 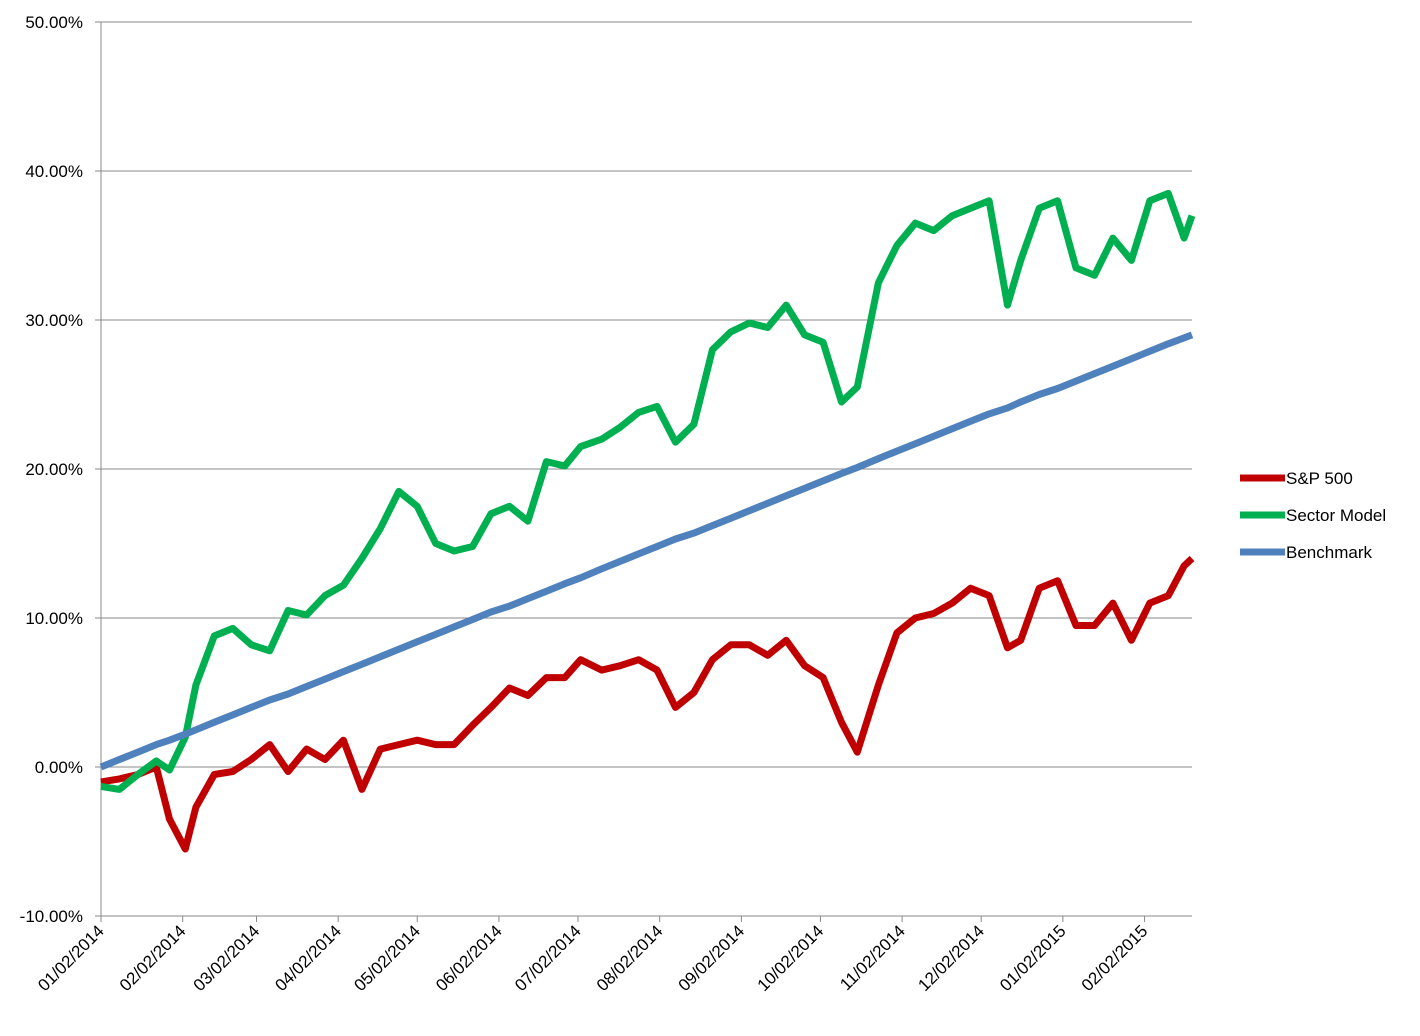 What do you see at coordinates (1319, 478) in the screenshot?
I see `legend-label: S&P 500` at bounding box center [1319, 478].